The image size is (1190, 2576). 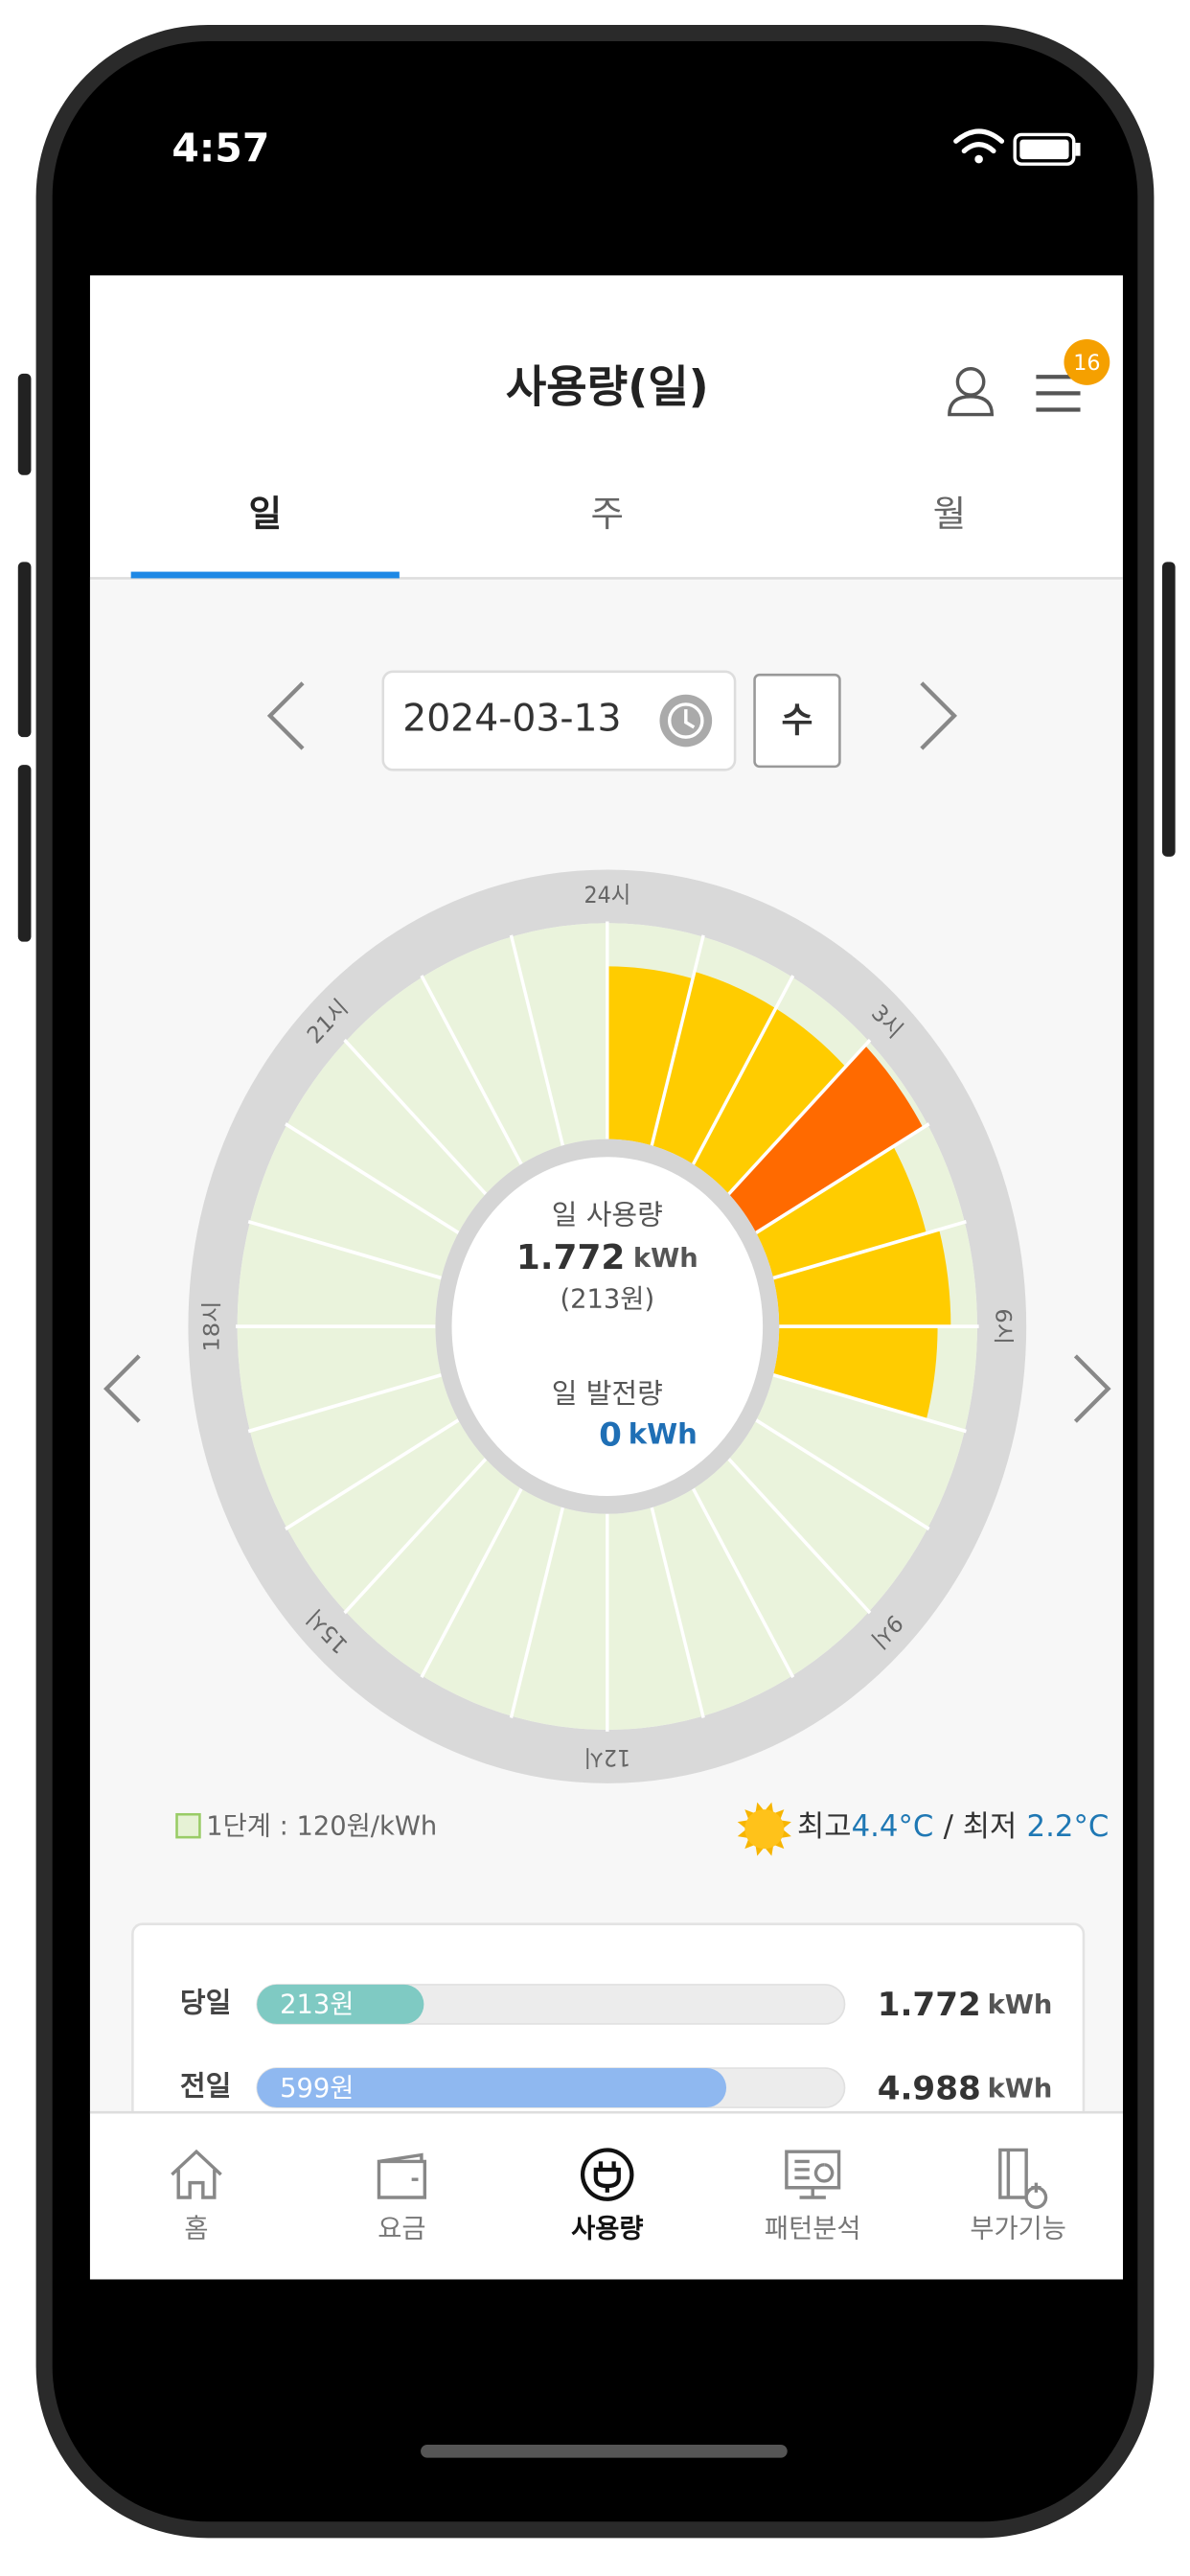 I want to click on row-label: 전일, so click(x=206, y=2087).